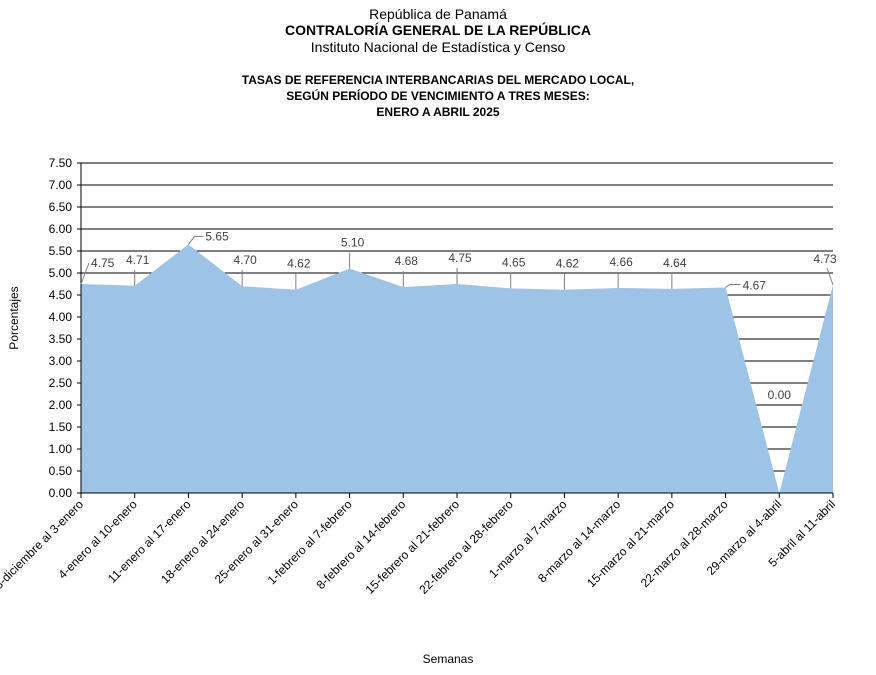 This screenshot has height=675, width=876. Describe the element at coordinates (245, 260) in the screenshot. I see `data-label: 4.70` at that location.